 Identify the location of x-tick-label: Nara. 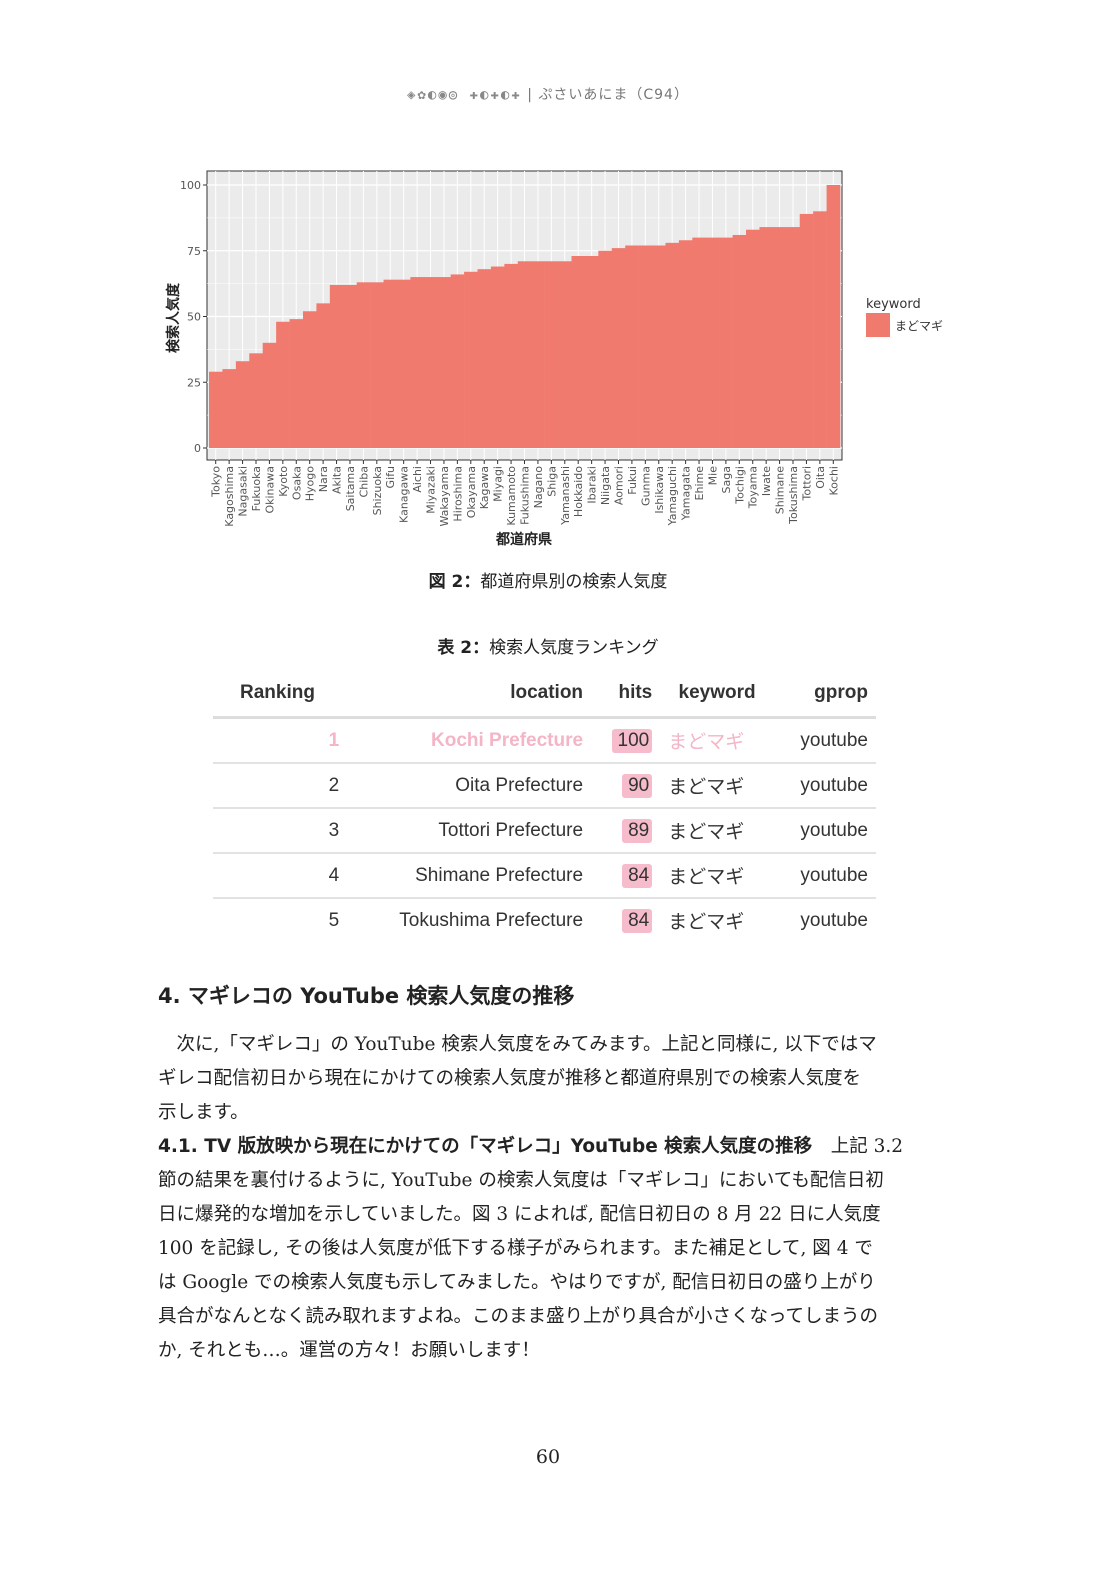
(323, 479).